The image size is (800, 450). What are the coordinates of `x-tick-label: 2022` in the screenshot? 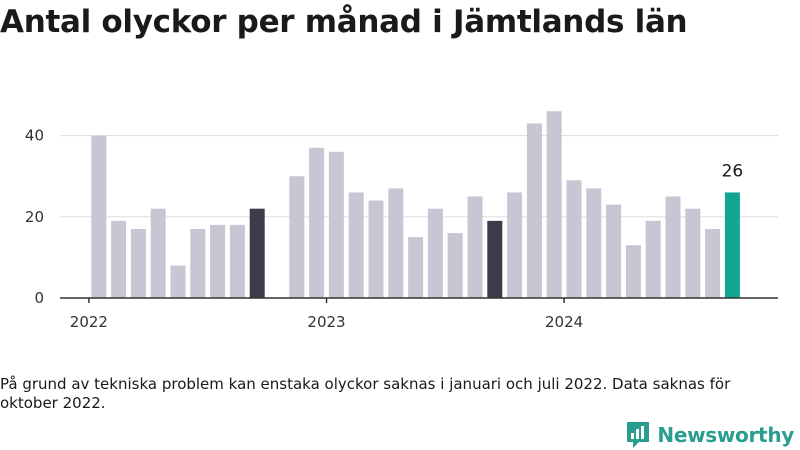 It's located at (89, 322).